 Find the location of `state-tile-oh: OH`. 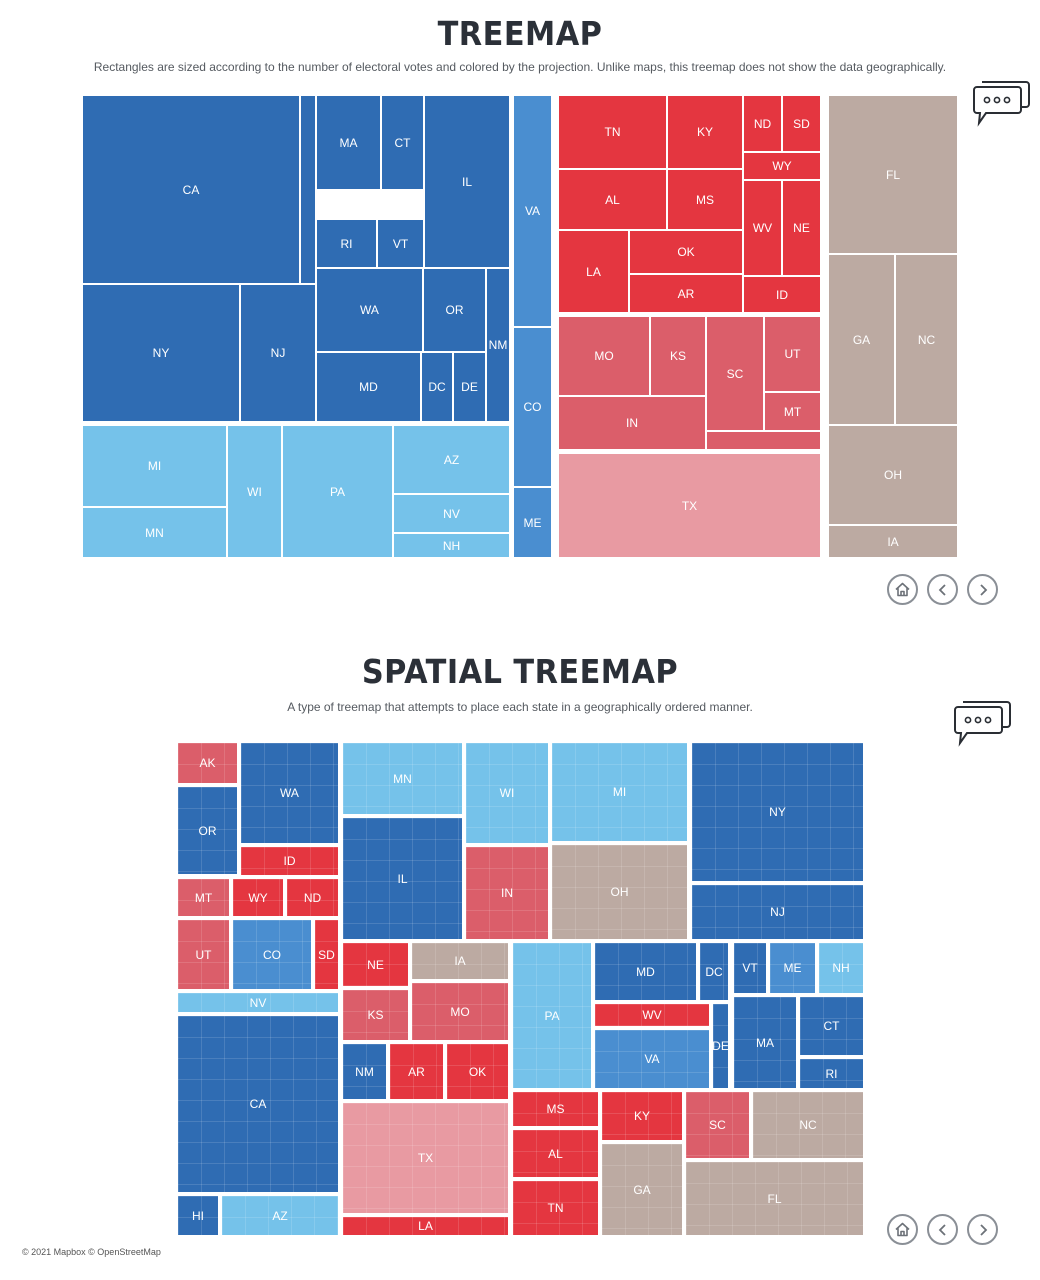

state-tile-oh: OH is located at coordinates (893, 475).